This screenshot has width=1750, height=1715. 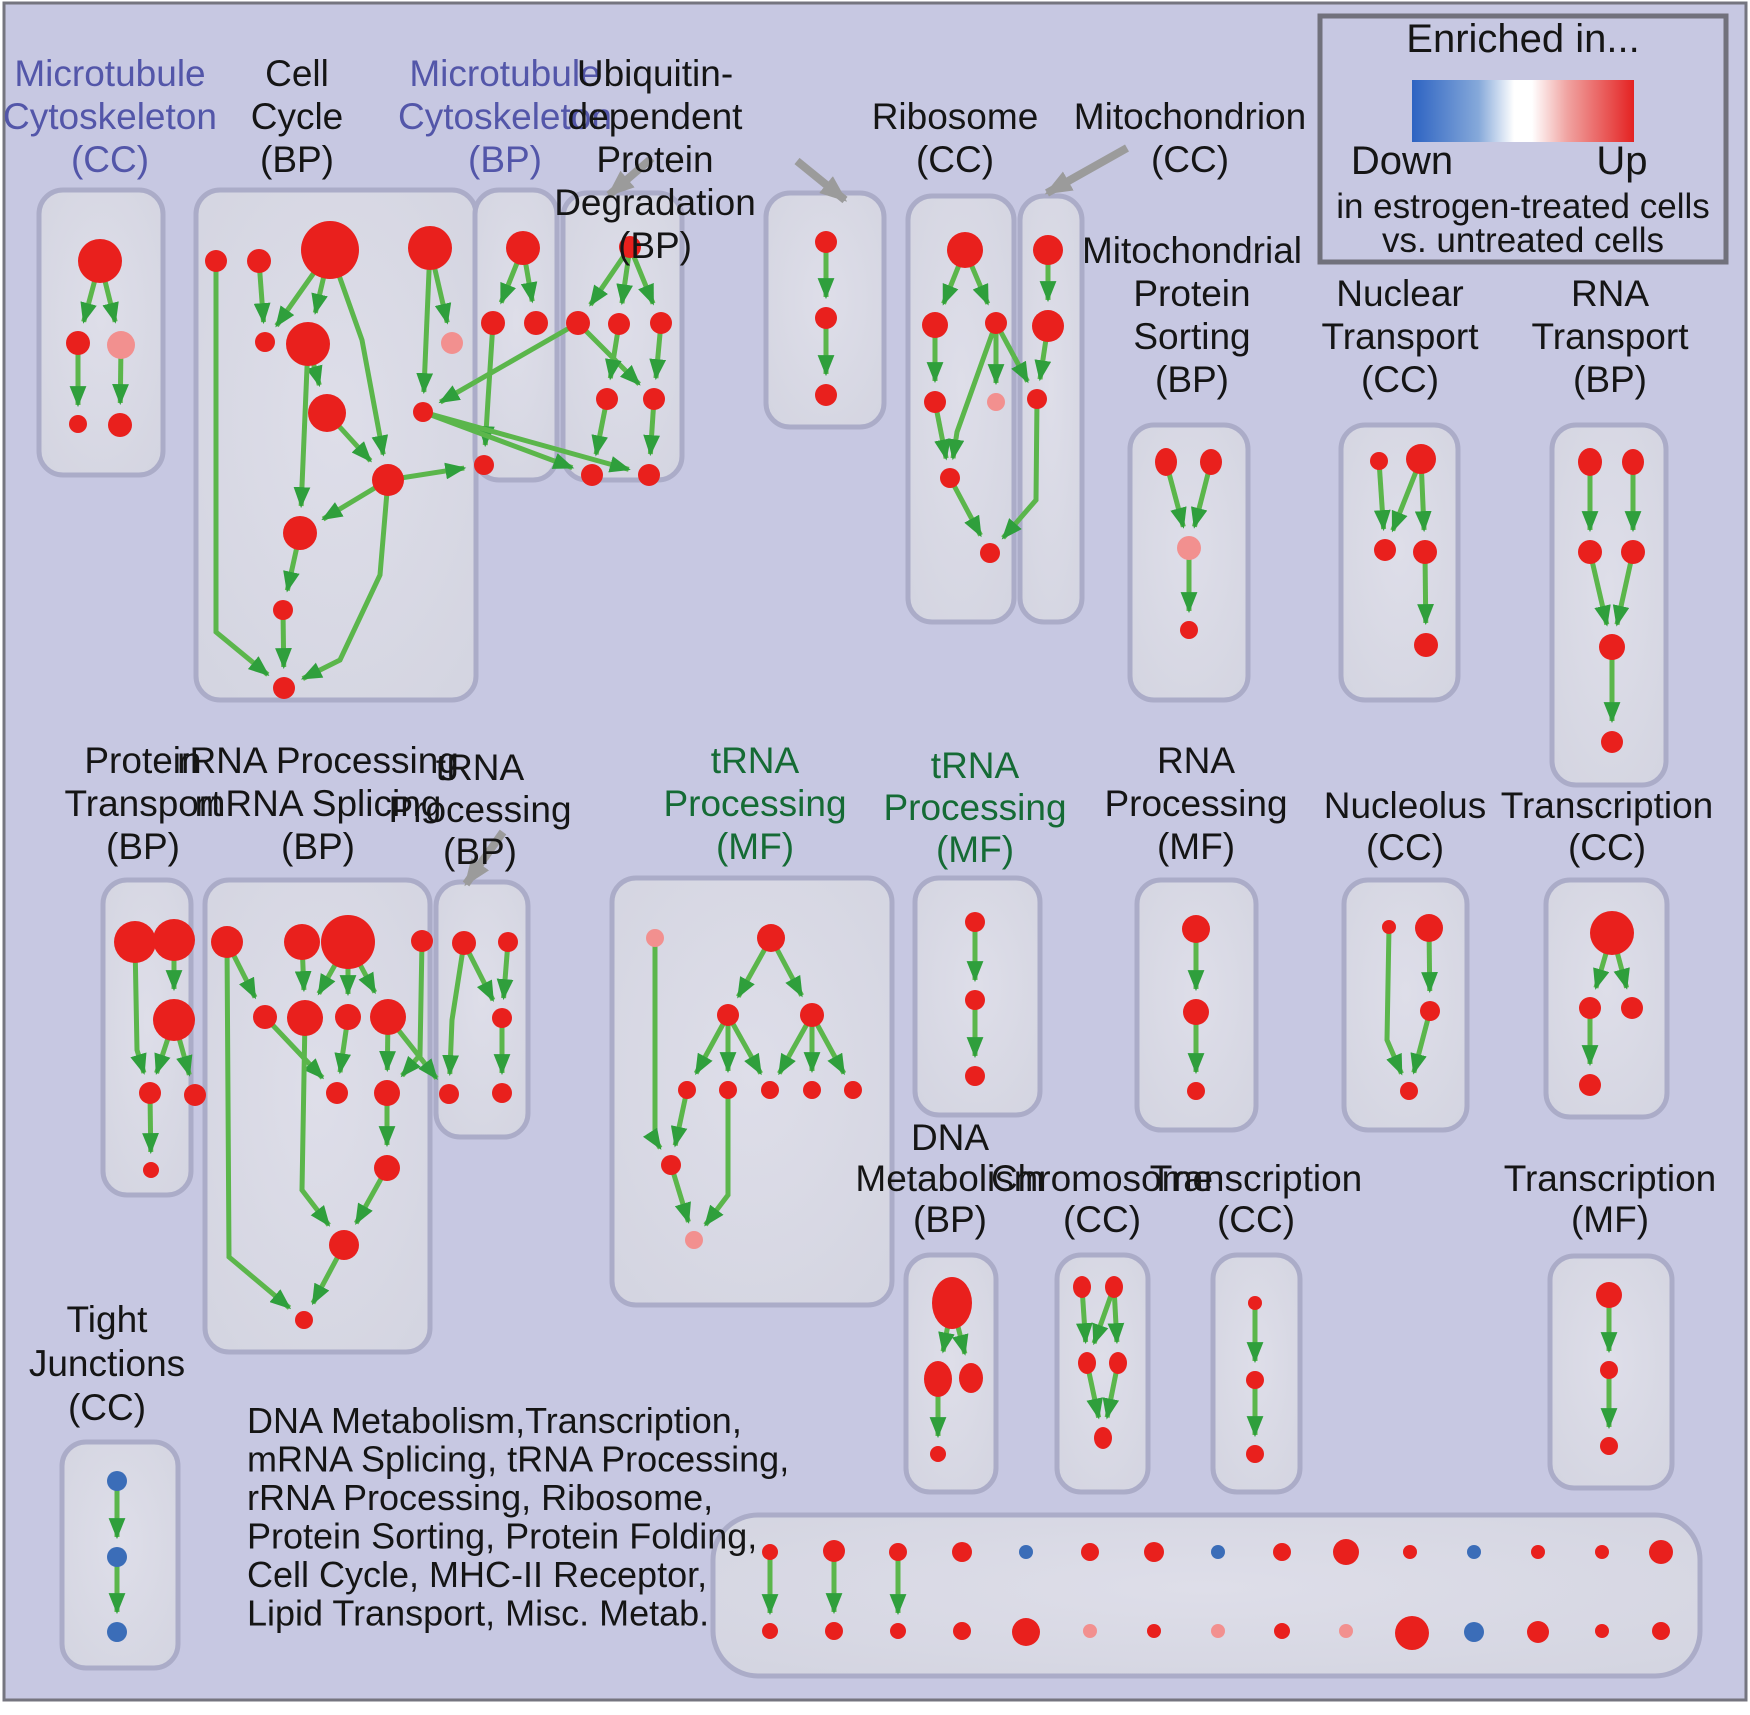 What do you see at coordinates (78, 343) in the screenshot?
I see `go-node-mt-cc-B` at bounding box center [78, 343].